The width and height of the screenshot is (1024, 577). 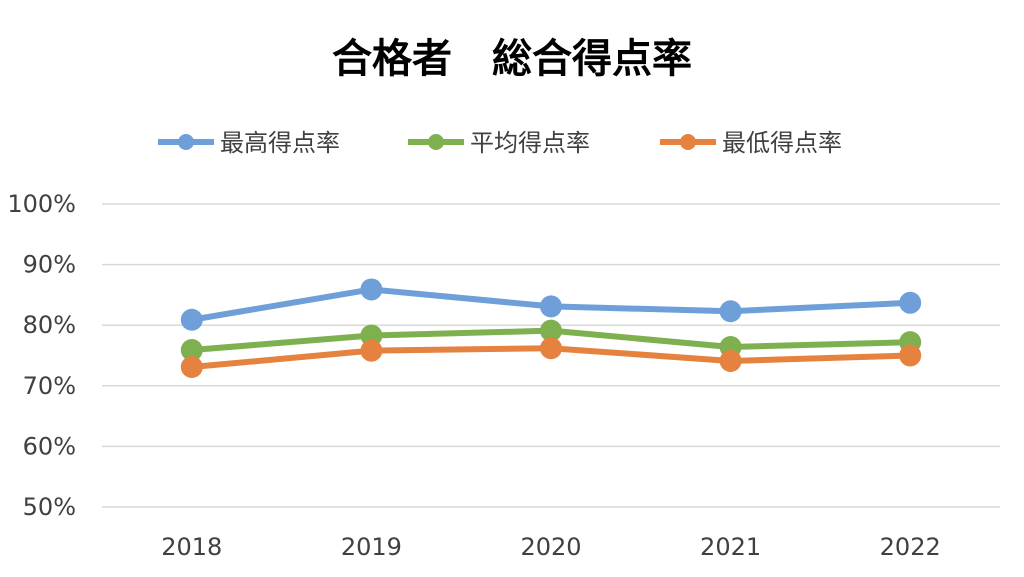 What do you see at coordinates (49, 386) in the screenshot?
I see `y-tick-label: 70%` at bounding box center [49, 386].